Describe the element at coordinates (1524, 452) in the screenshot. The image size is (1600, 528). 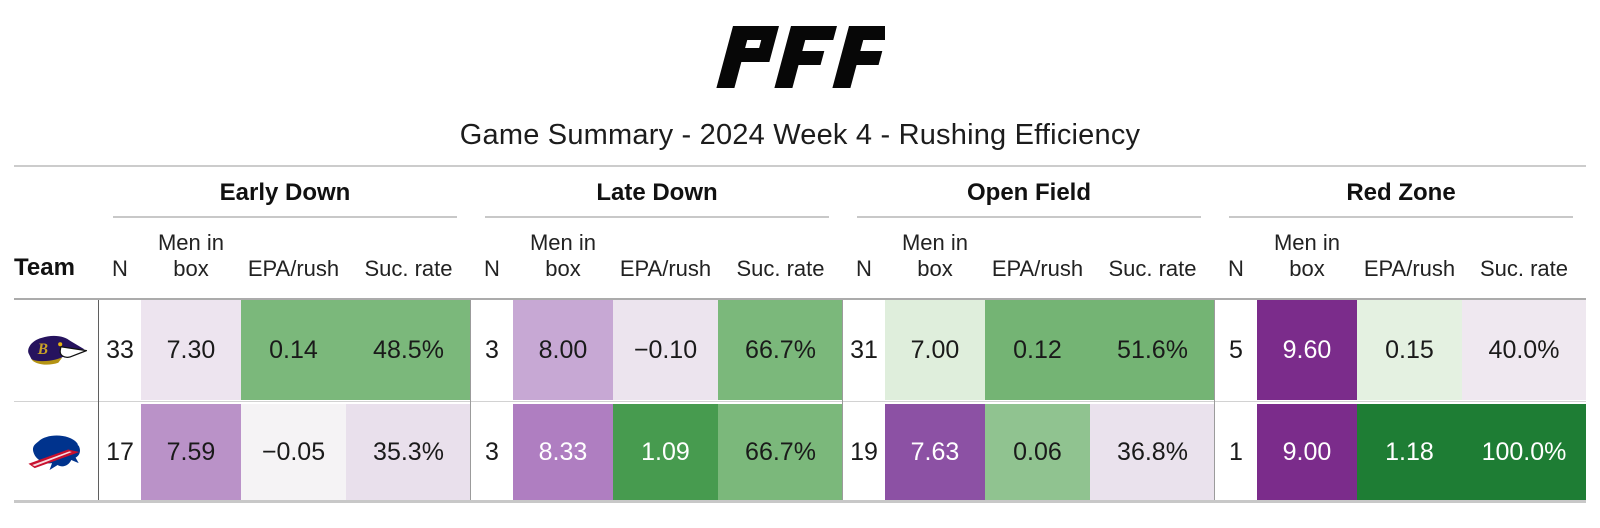
I see `stat-cell: 100.0%` at that location.